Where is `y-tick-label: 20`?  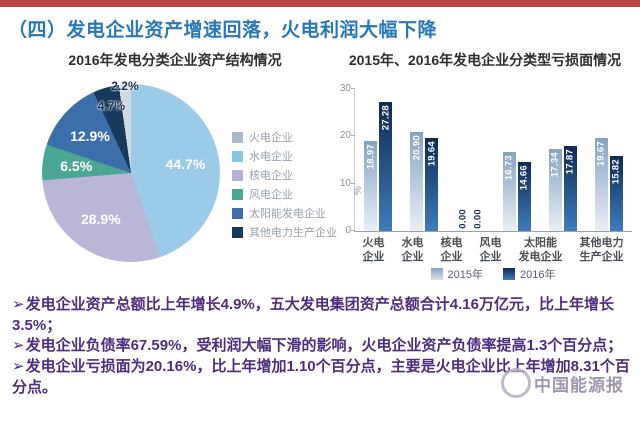
y-tick-label: 20 is located at coordinates (345, 136).